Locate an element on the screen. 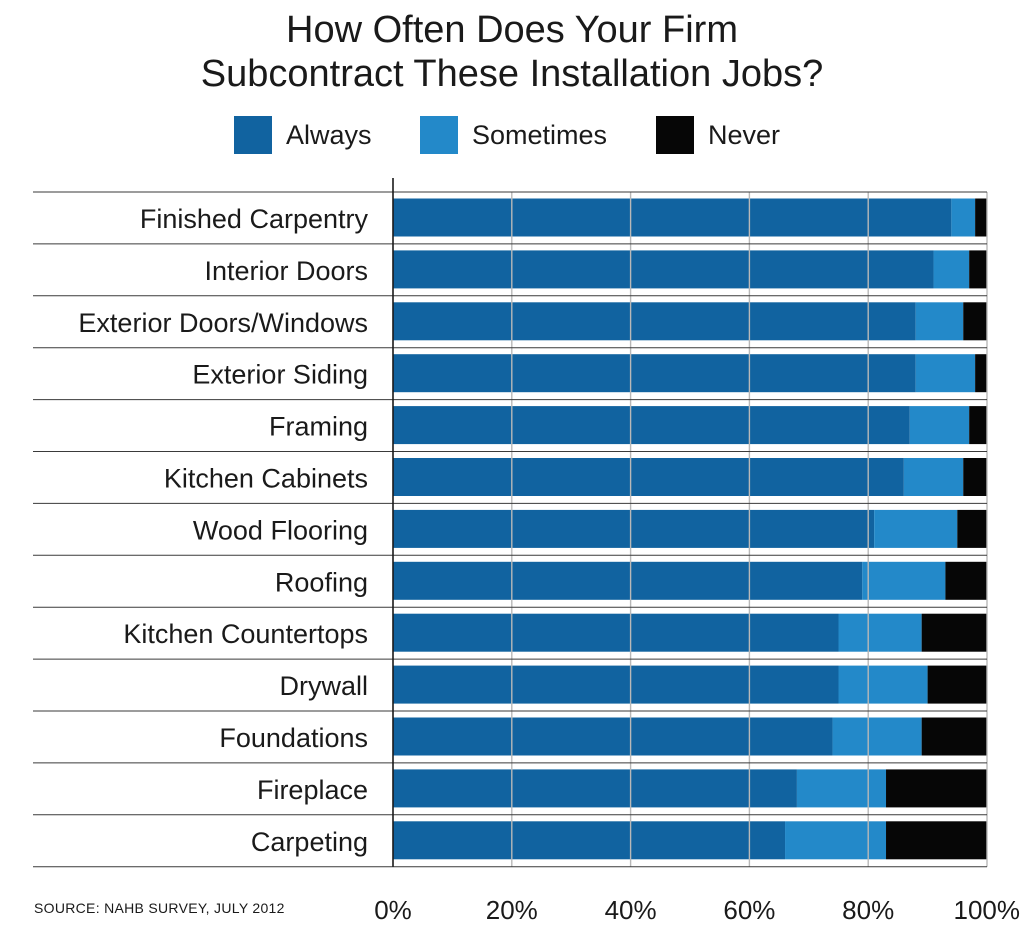 Image resolution: width=1024 pixels, height=931 pixels. bar-kitchen-cabinets-never is located at coordinates (975, 477).